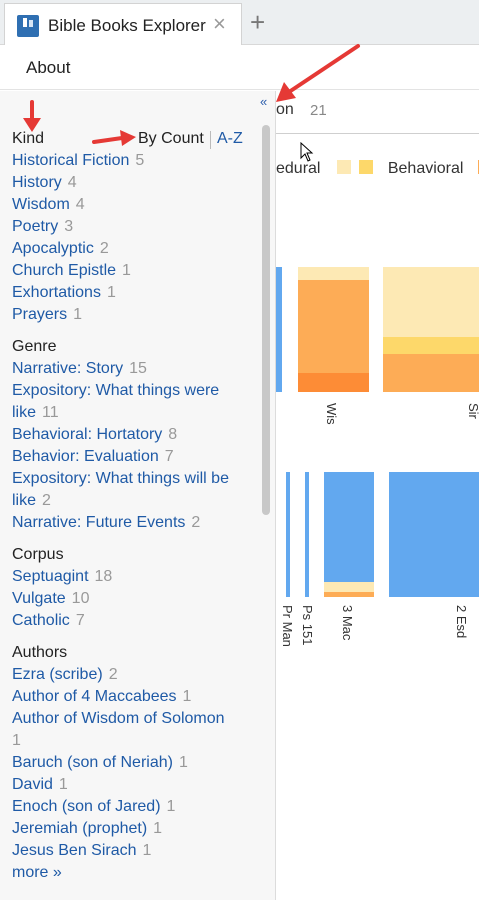 The height and width of the screenshot is (900, 479). What do you see at coordinates (57, 674) in the screenshot?
I see `item-label: Ezra (scribe)` at bounding box center [57, 674].